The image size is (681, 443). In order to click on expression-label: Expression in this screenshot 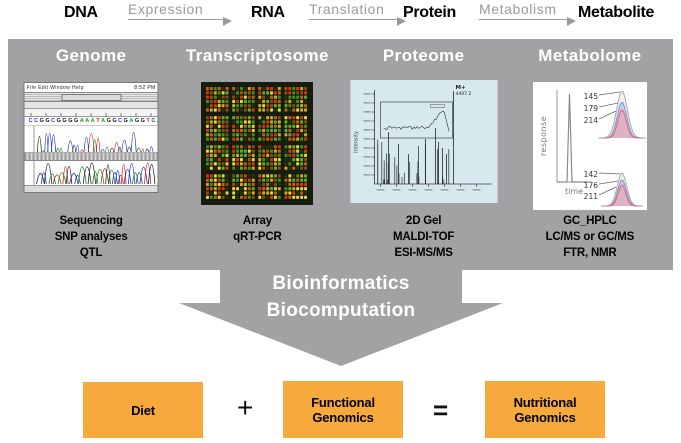, I will do `click(166, 9)`.